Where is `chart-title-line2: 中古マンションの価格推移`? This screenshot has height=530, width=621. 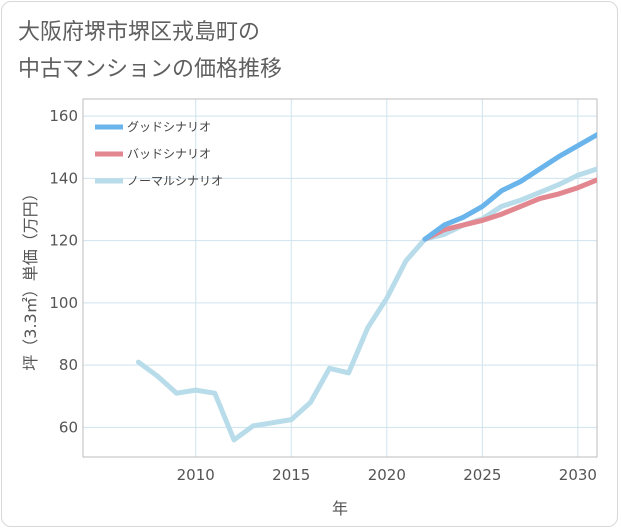 chart-title-line2: 中古マンションの価格推移 is located at coordinates (150, 69).